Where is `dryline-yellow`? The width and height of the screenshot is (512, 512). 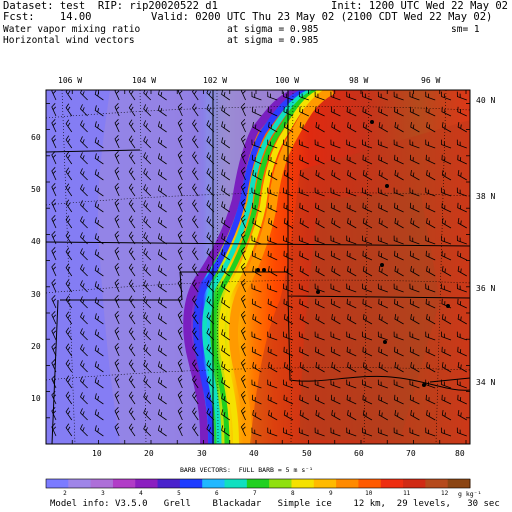
dryline-yellow is located at coordinates (272, 267).